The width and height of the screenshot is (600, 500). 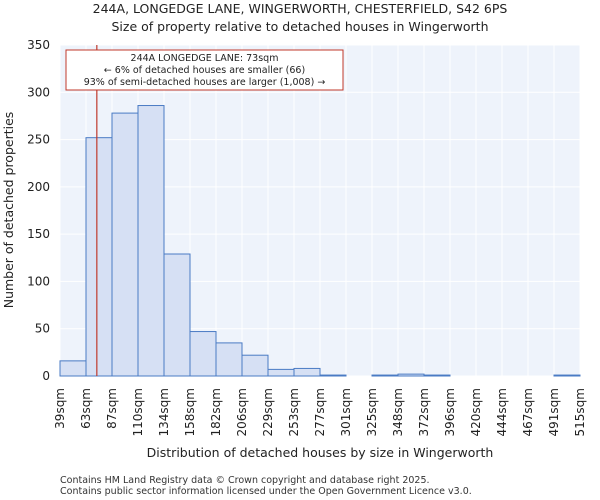 I want to click on x-tick-label: 277sqm, so click(x=320, y=412).